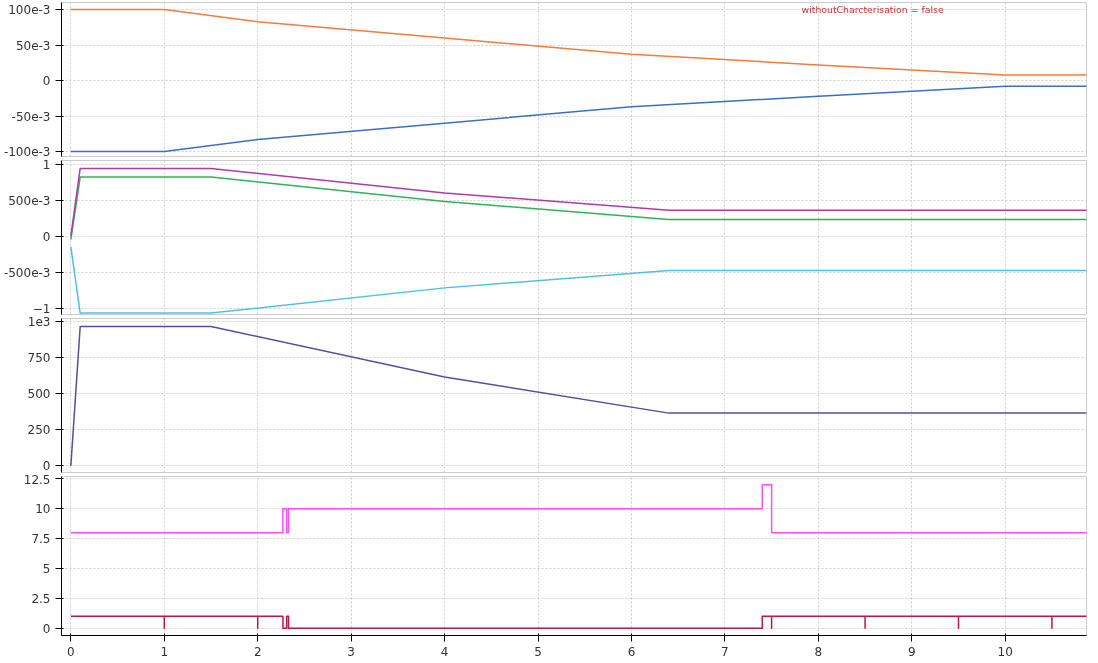  I want to click on x-tick-label: 0, so click(71, 651).